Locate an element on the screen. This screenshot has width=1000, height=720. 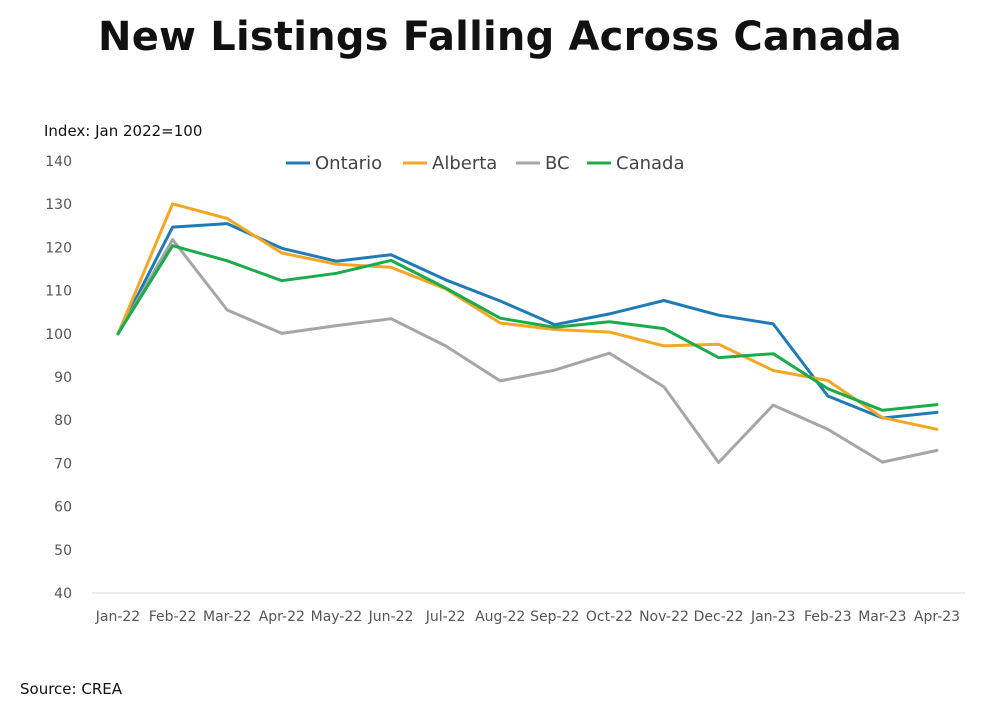
y-axis-label: Index: Jan 2022=100 is located at coordinates (123, 131).